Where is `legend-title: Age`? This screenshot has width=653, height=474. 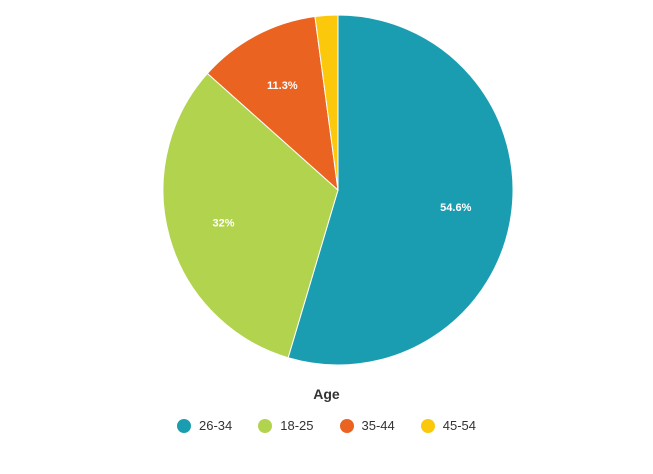
legend-title: Age is located at coordinates (326, 394).